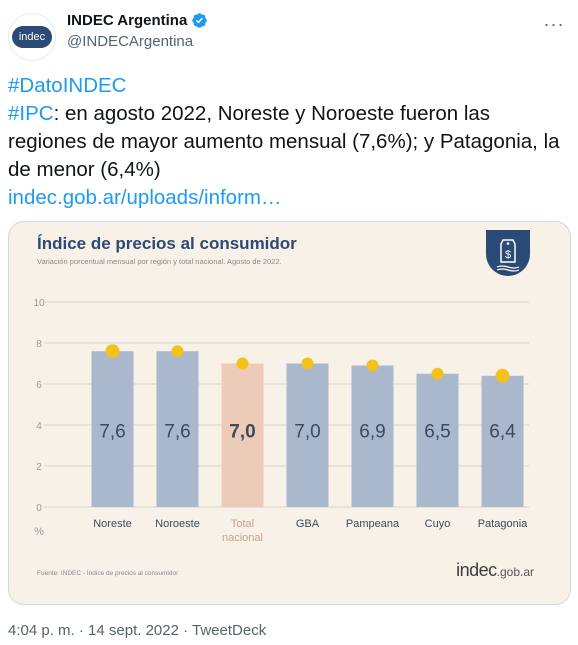 The image size is (578, 645). Describe the element at coordinates (39, 344) in the screenshot. I see `y-tick-label: 8` at that location.